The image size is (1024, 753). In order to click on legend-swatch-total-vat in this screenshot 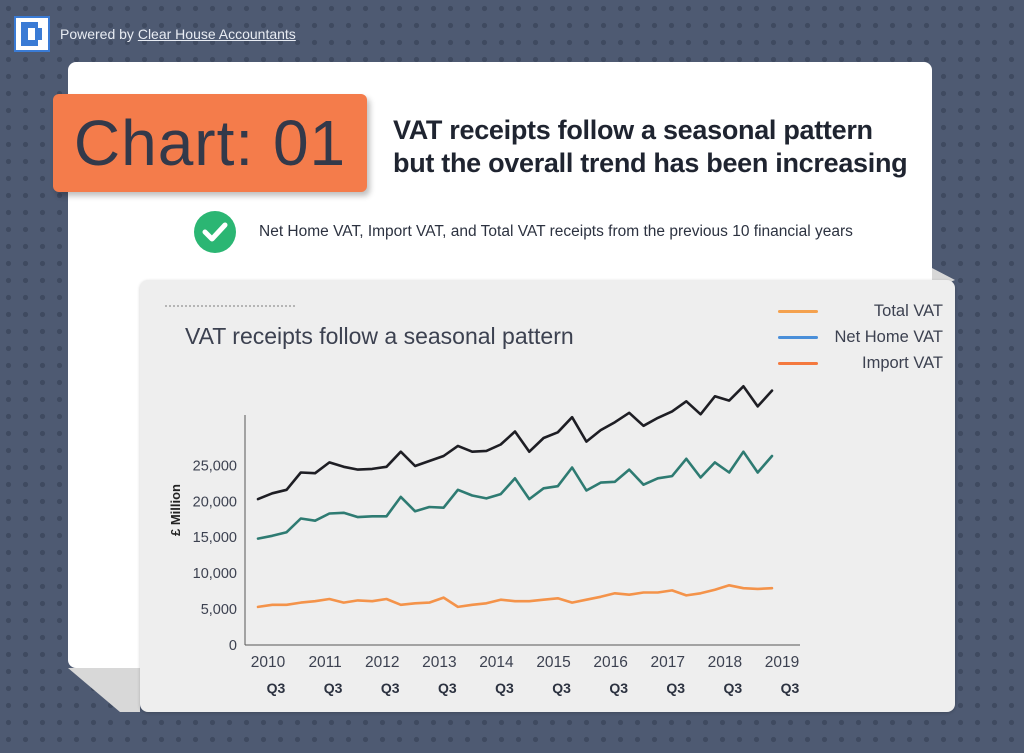, I will do `click(798, 311)`.